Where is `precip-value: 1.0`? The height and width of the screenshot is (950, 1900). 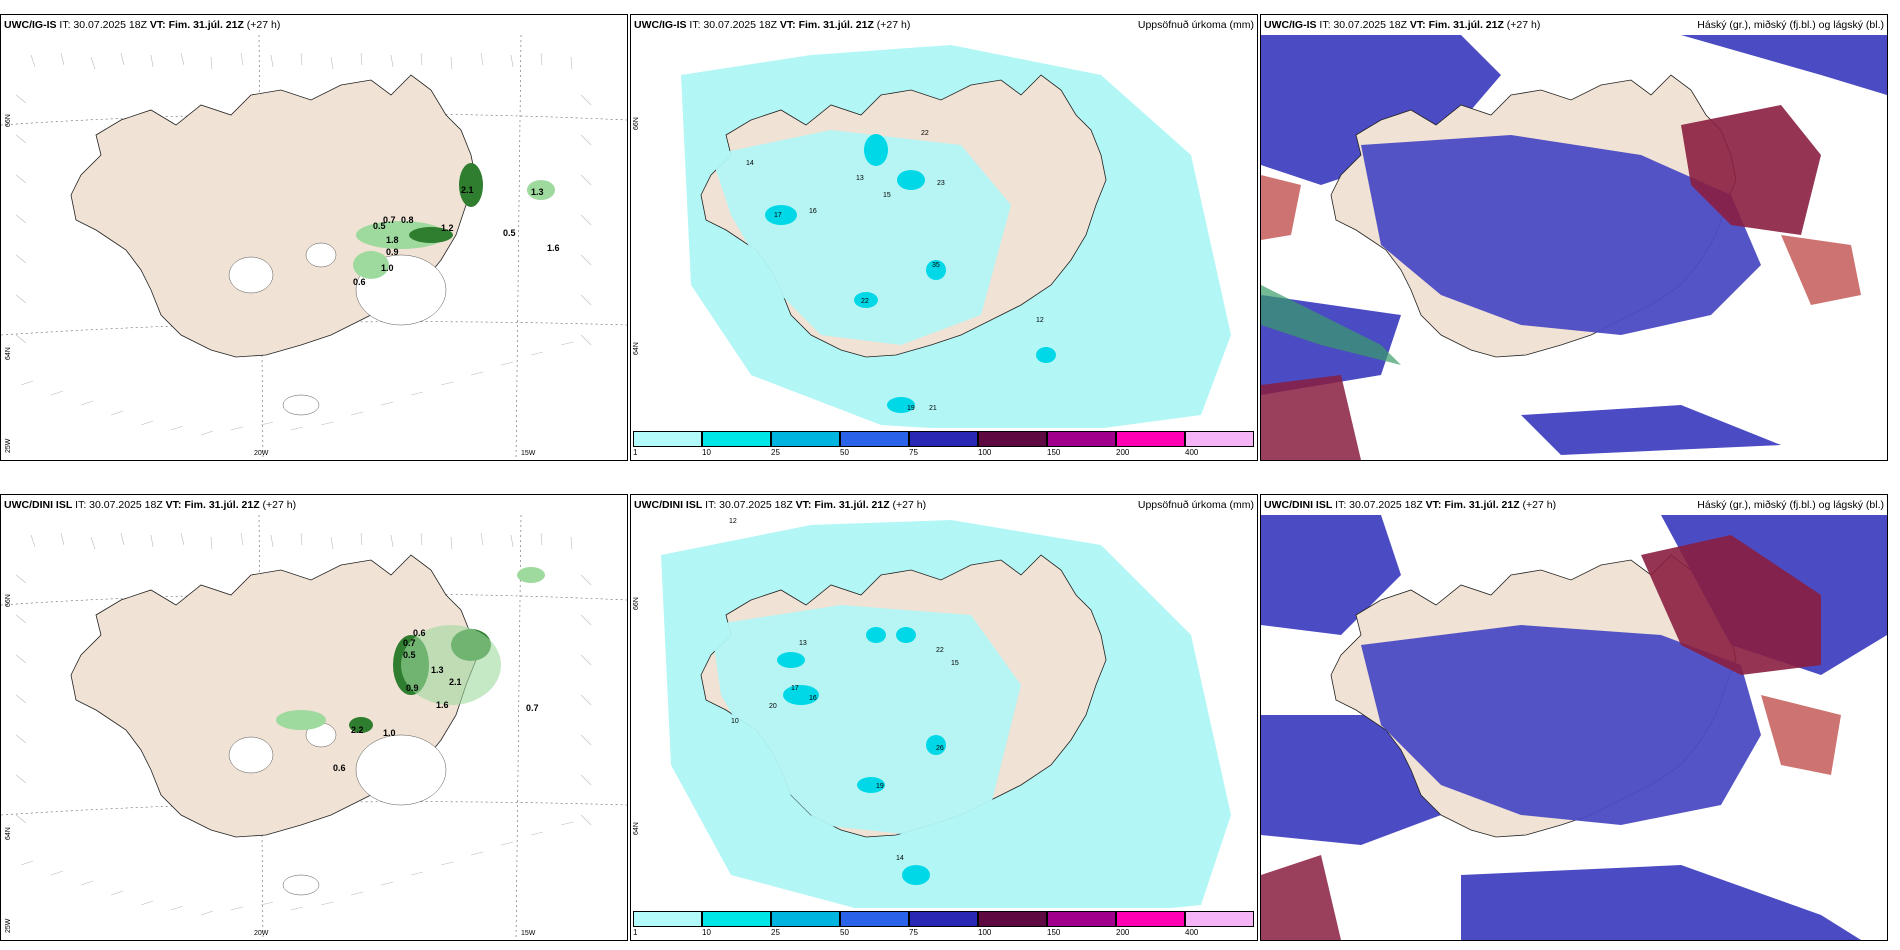 precip-value: 1.0 is located at coordinates (389, 733).